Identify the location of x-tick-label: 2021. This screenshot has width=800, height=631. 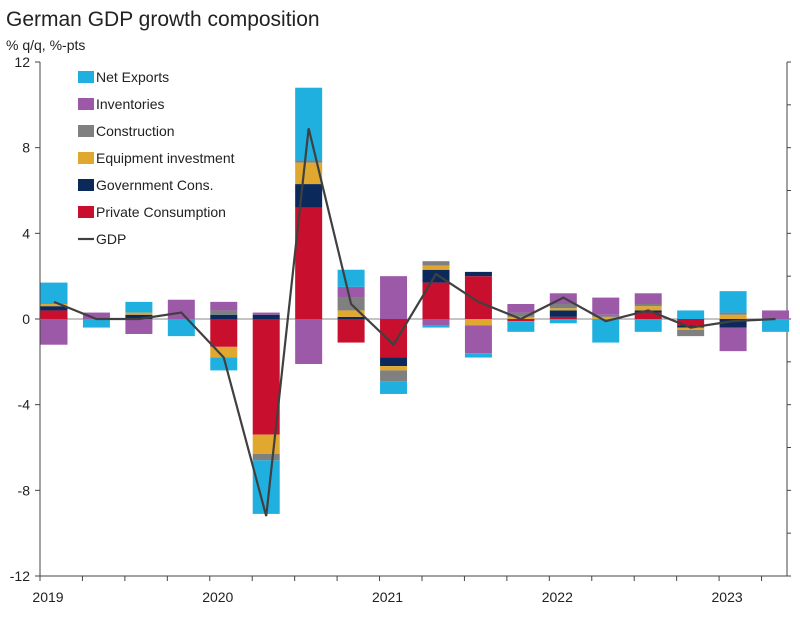
(387, 597).